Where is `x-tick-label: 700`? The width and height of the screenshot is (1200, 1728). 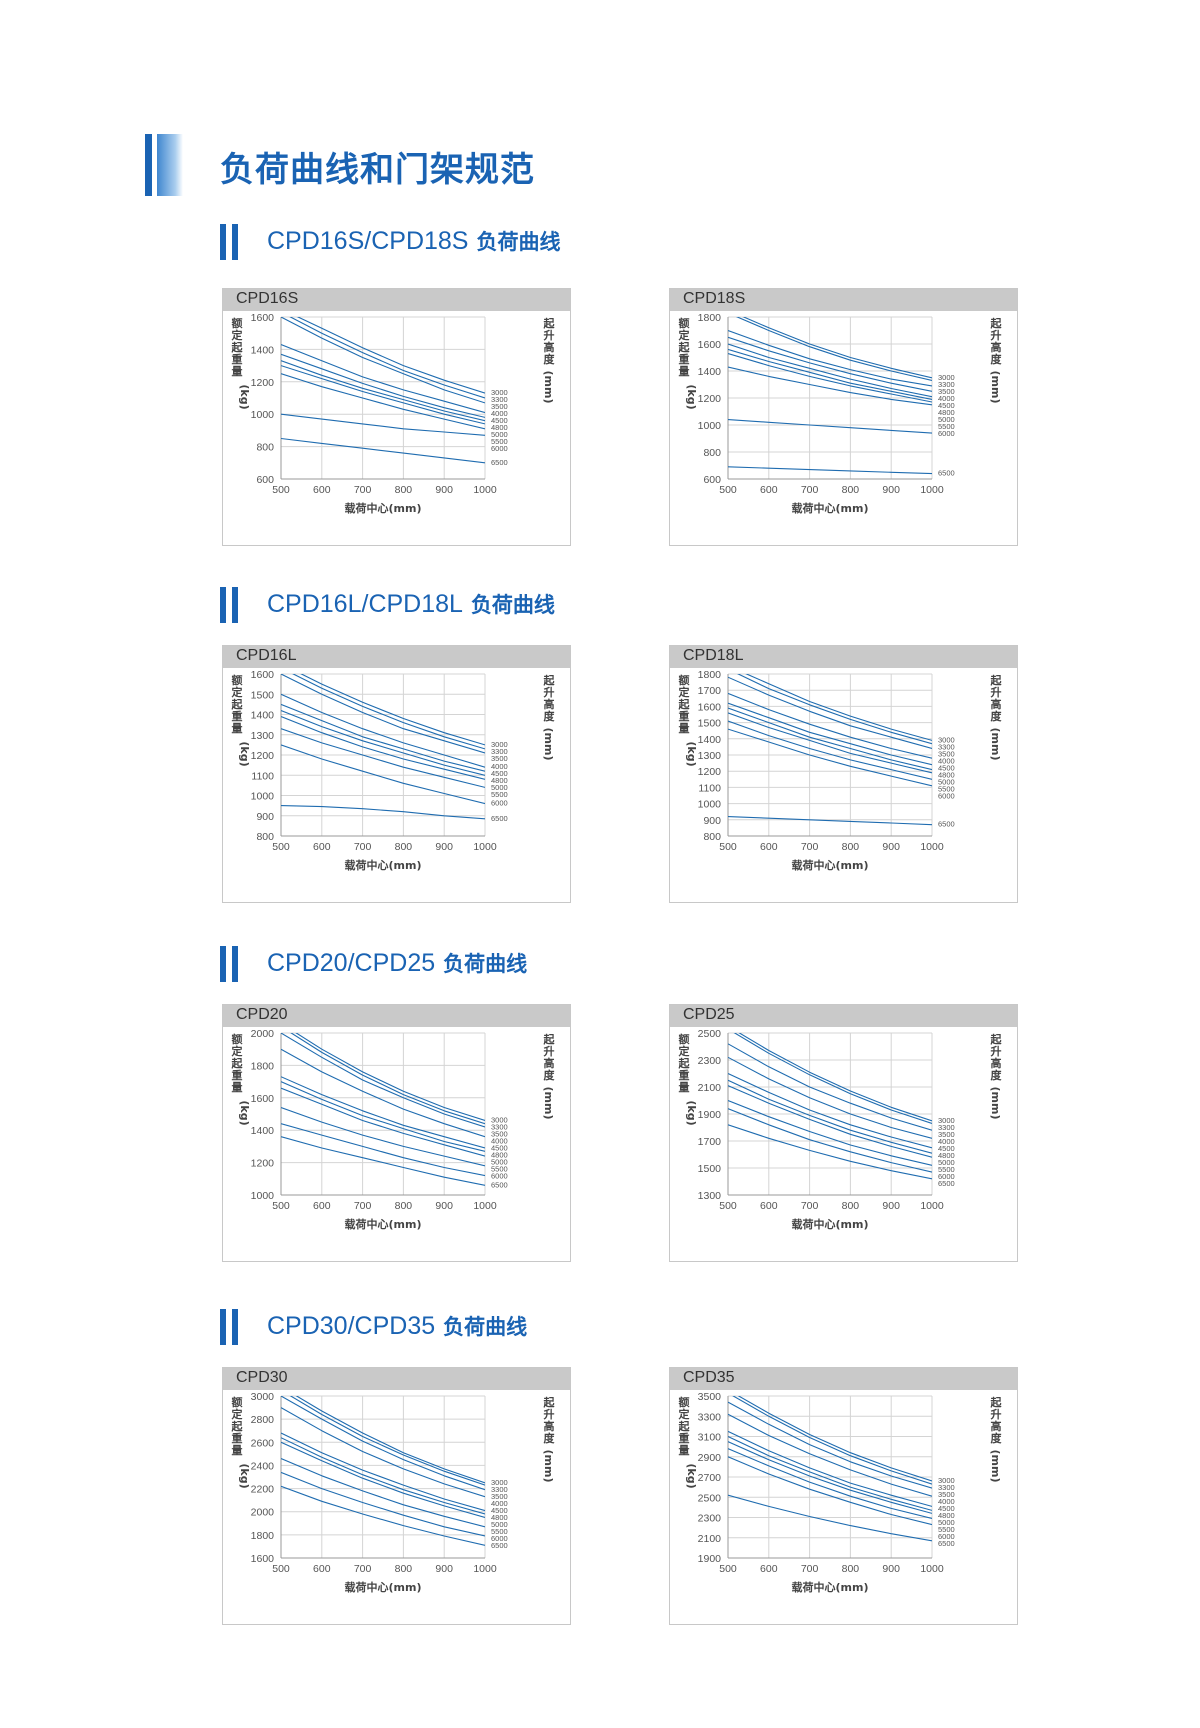
x-tick-label: 700 is located at coordinates (810, 1206).